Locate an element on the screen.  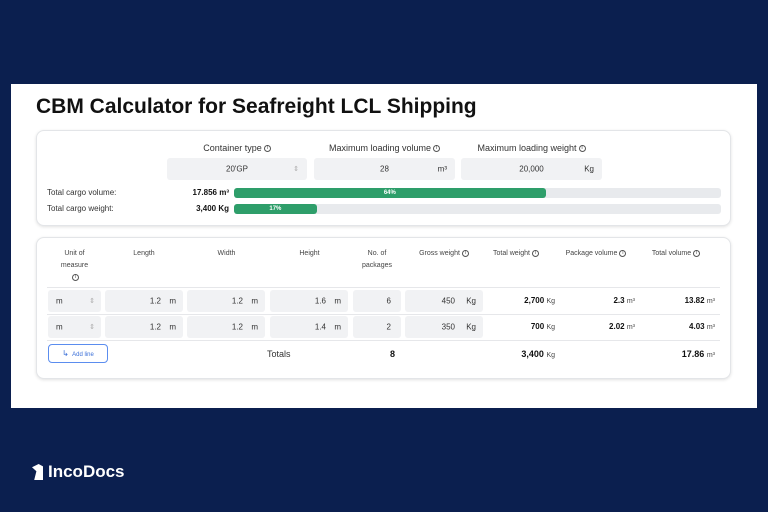
package-volume-value: 2.3 m³ is located at coordinates (624, 300).